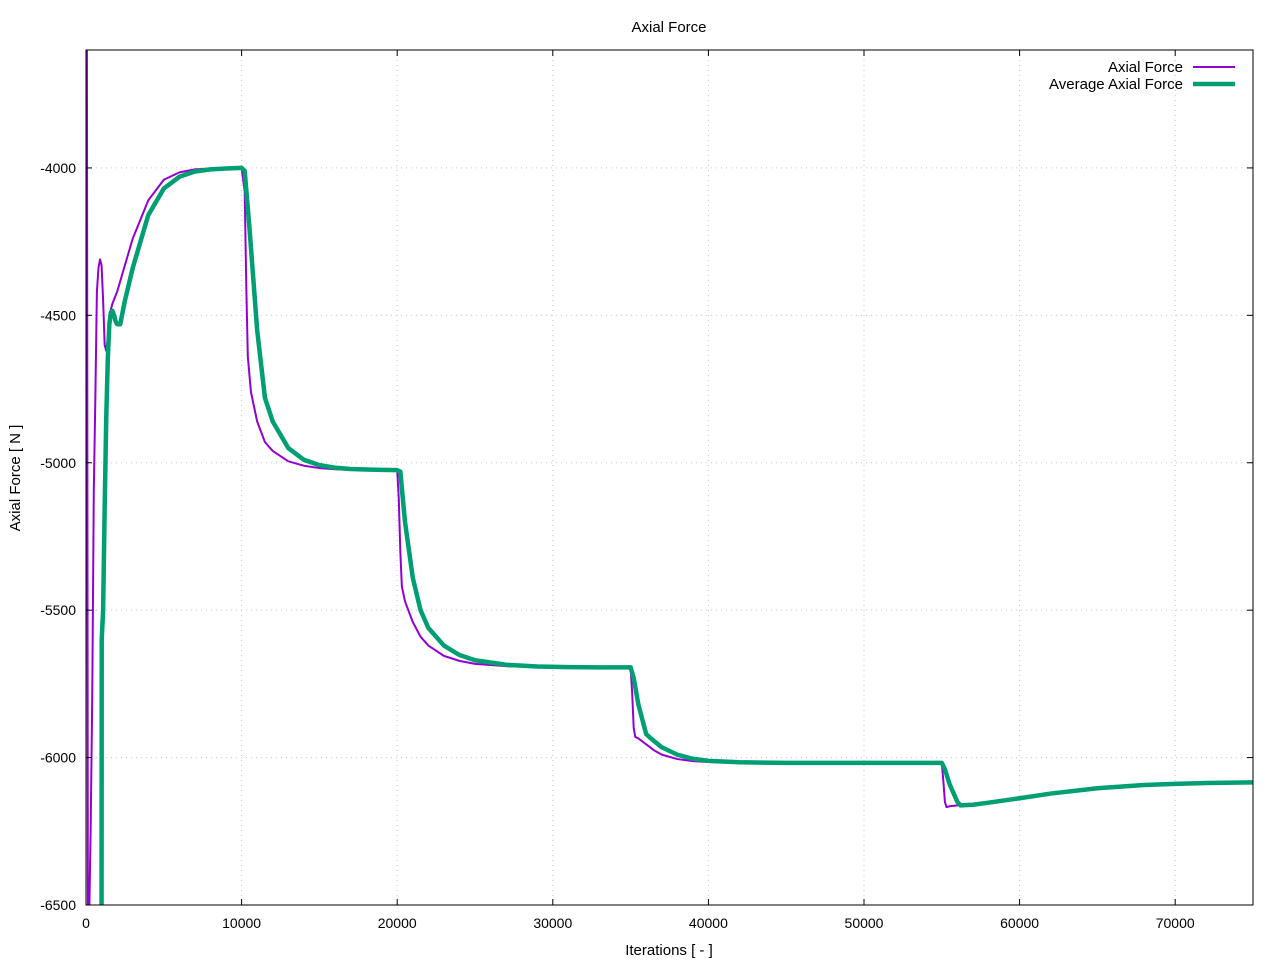 The height and width of the screenshot is (960, 1280). I want to click on y-tick-label: -4000, so click(58, 168).